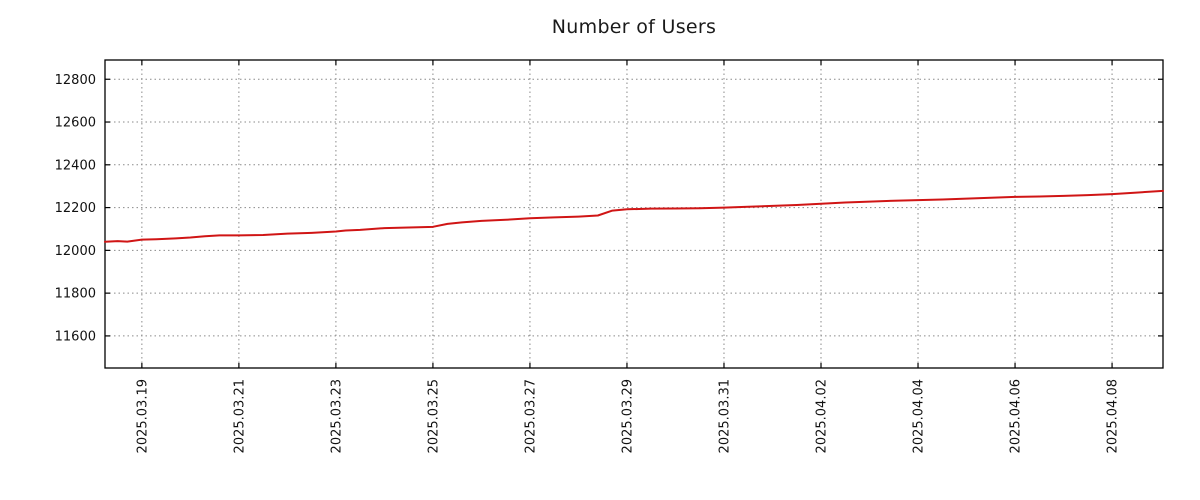 Image resolution: width=1200 pixels, height=500 pixels. What do you see at coordinates (627, 416) in the screenshot?
I see `x-tick-label: 2025.03.29` at bounding box center [627, 416].